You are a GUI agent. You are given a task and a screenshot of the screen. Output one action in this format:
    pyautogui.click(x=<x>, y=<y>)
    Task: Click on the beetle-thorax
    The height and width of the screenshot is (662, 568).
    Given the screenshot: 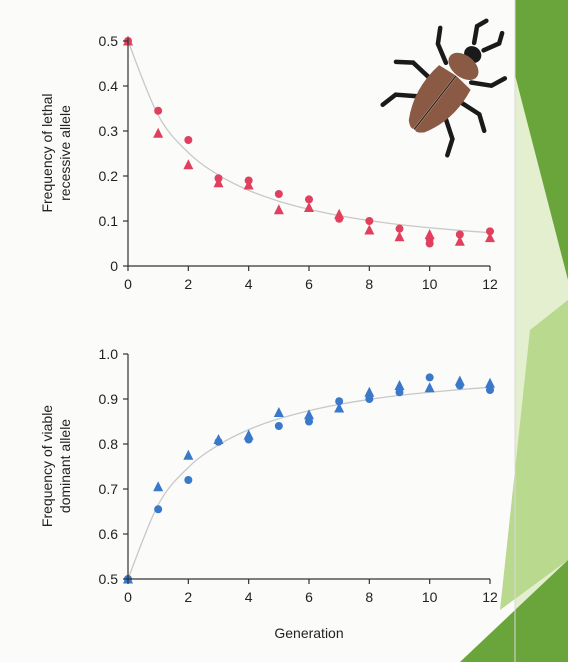 What is the action you would take?
    pyautogui.click(x=463, y=66)
    